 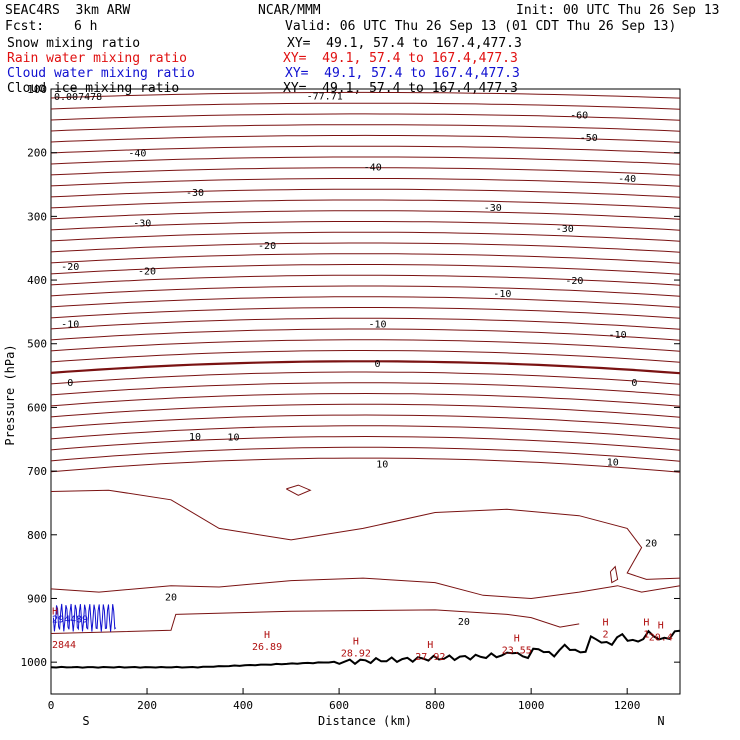 What do you see at coordinates (430, 657) in the screenshot?
I see `high-value-label: 27.92` at bounding box center [430, 657].